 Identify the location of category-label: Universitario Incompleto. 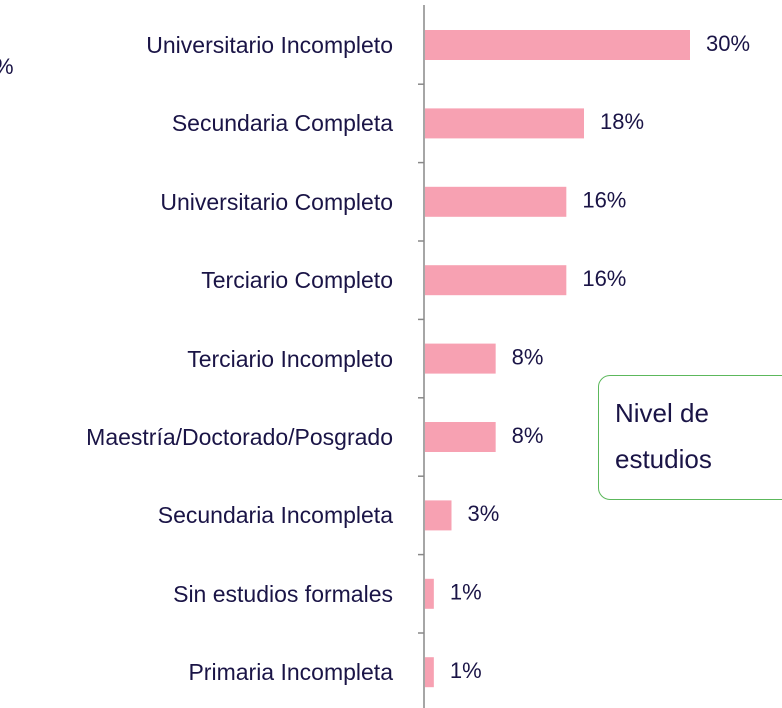
(269, 45).